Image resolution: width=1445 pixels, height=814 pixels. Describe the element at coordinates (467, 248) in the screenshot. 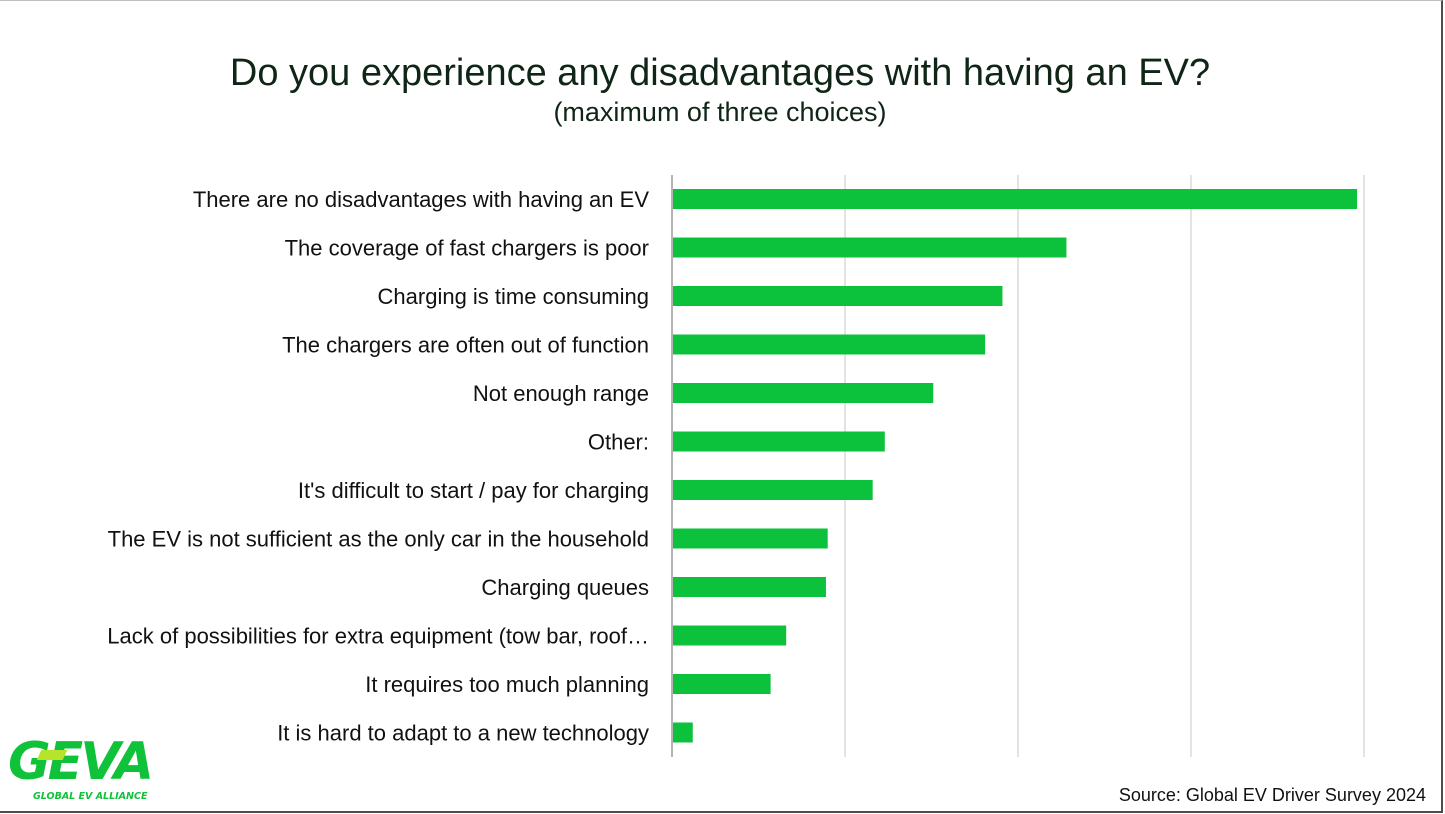

I see `category-label: The coverage of fast chargers is poor` at that location.